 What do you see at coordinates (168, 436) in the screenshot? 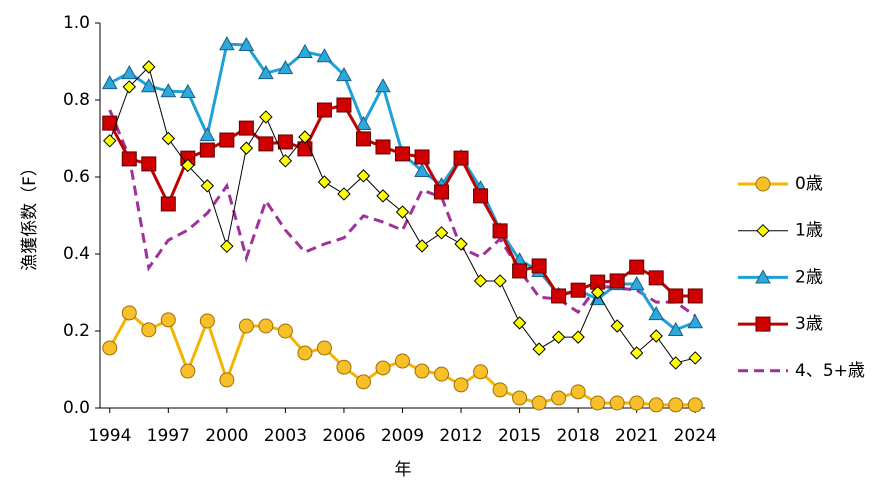
I see `x-tick-label: 1997` at bounding box center [168, 436].